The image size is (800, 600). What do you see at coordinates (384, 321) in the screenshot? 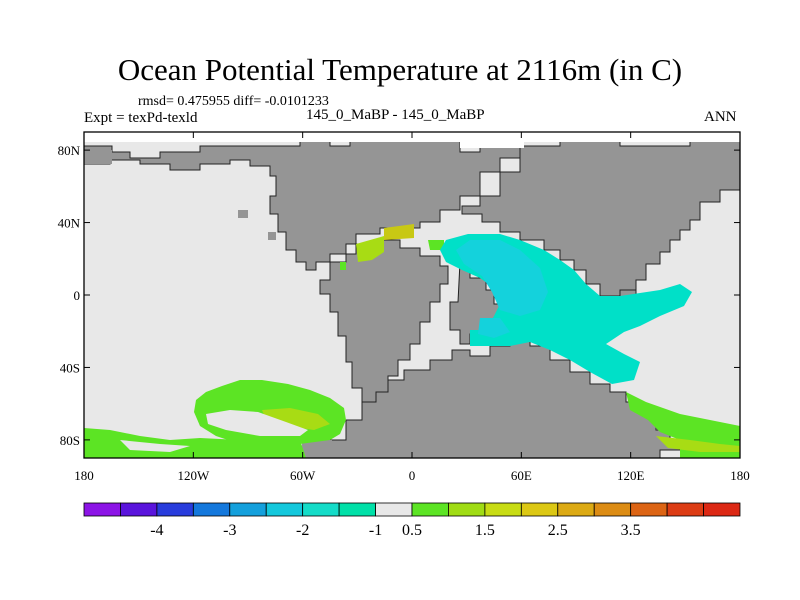
I see `land-south-america` at bounding box center [384, 321].